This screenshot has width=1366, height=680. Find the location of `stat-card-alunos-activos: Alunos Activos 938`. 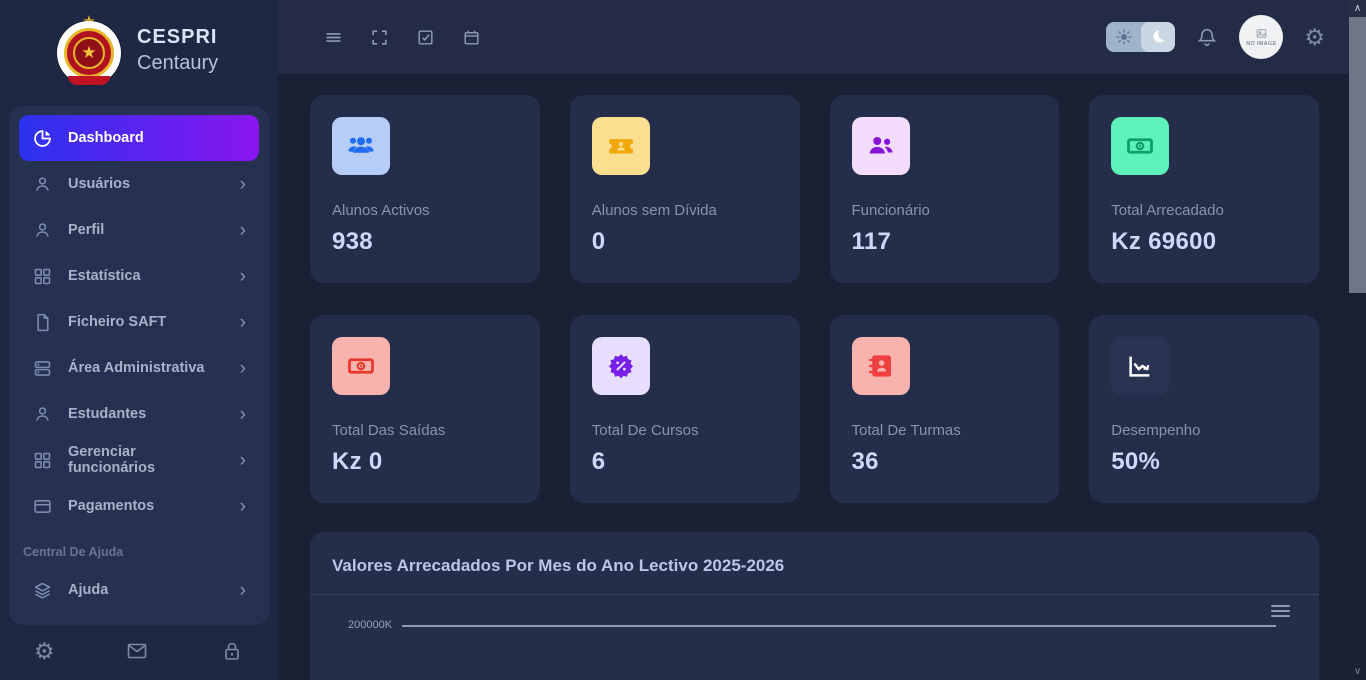

stat-card-alunos-activos: Alunos Activos 938 is located at coordinates (425, 189).